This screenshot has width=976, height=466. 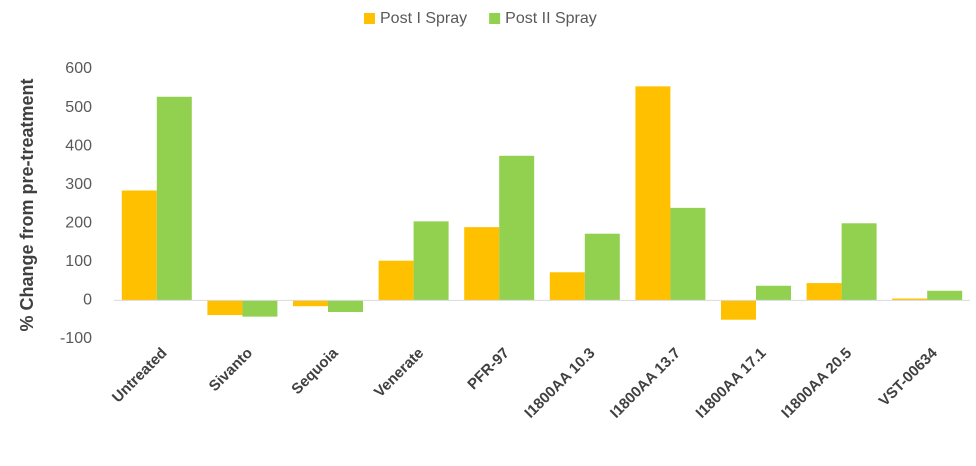 What do you see at coordinates (399, 373) in the screenshot?
I see `x-tick-label: Venerate` at bounding box center [399, 373].